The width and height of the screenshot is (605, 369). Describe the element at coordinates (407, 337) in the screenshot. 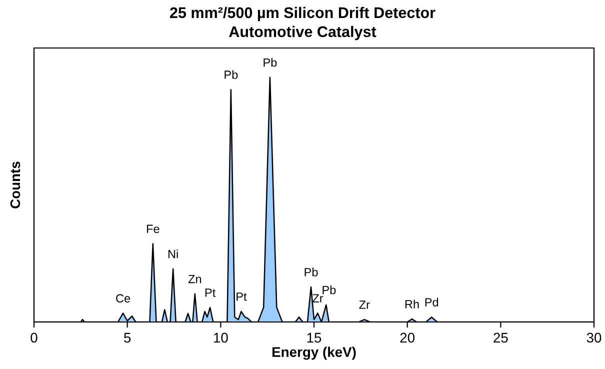

I see `x-tick-label: 20` at that location.